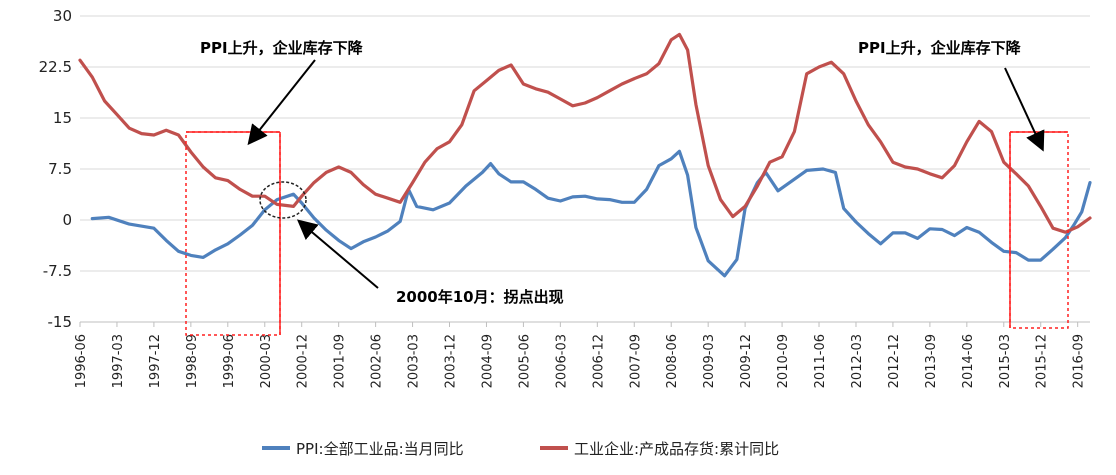 The height and width of the screenshot is (475, 1116). What do you see at coordinates (233, 233) in the screenshot?
I see `highlight-box-left` at bounding box center [233, 233].